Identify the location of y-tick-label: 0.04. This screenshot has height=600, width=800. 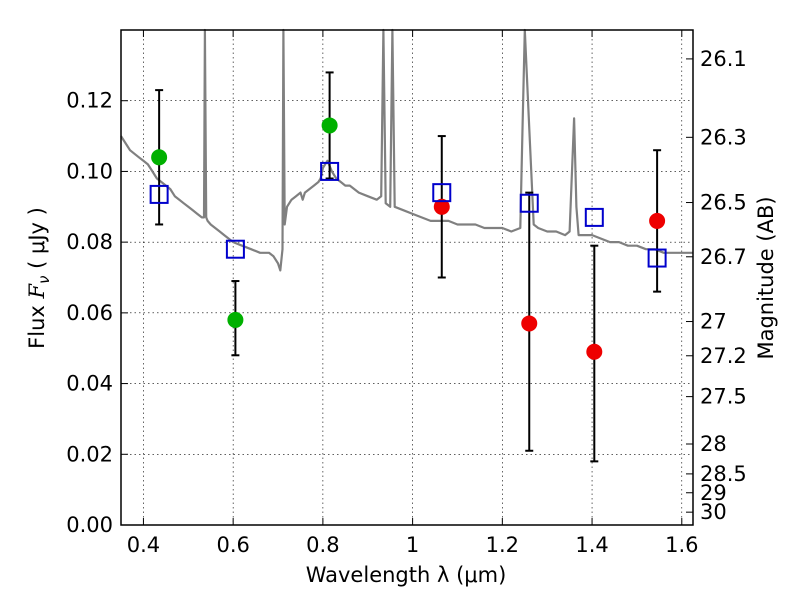
(89, 384).